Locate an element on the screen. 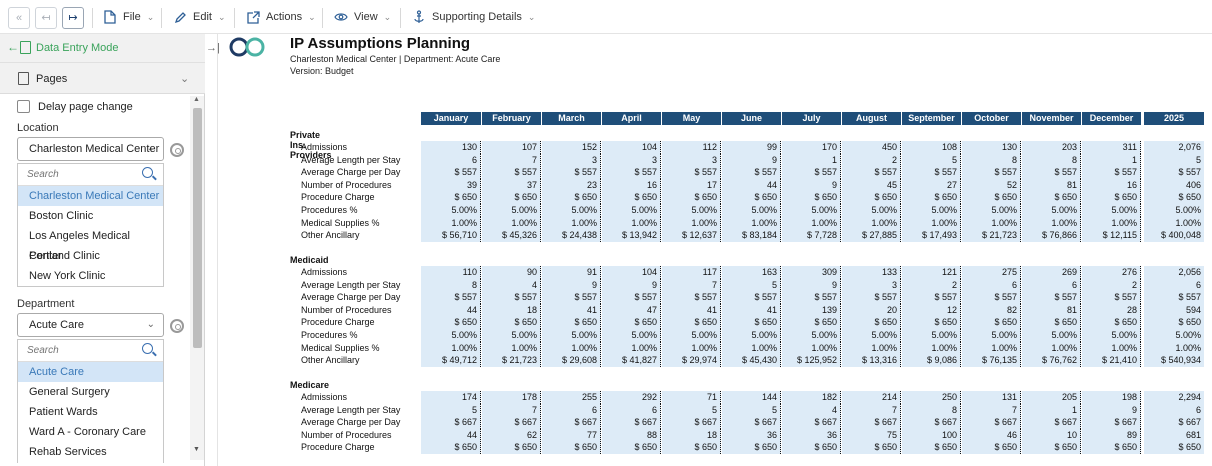 This screenshot has width=1212, height=466. scroll-down-icon: ▼ is located at coordinates (196, 449).